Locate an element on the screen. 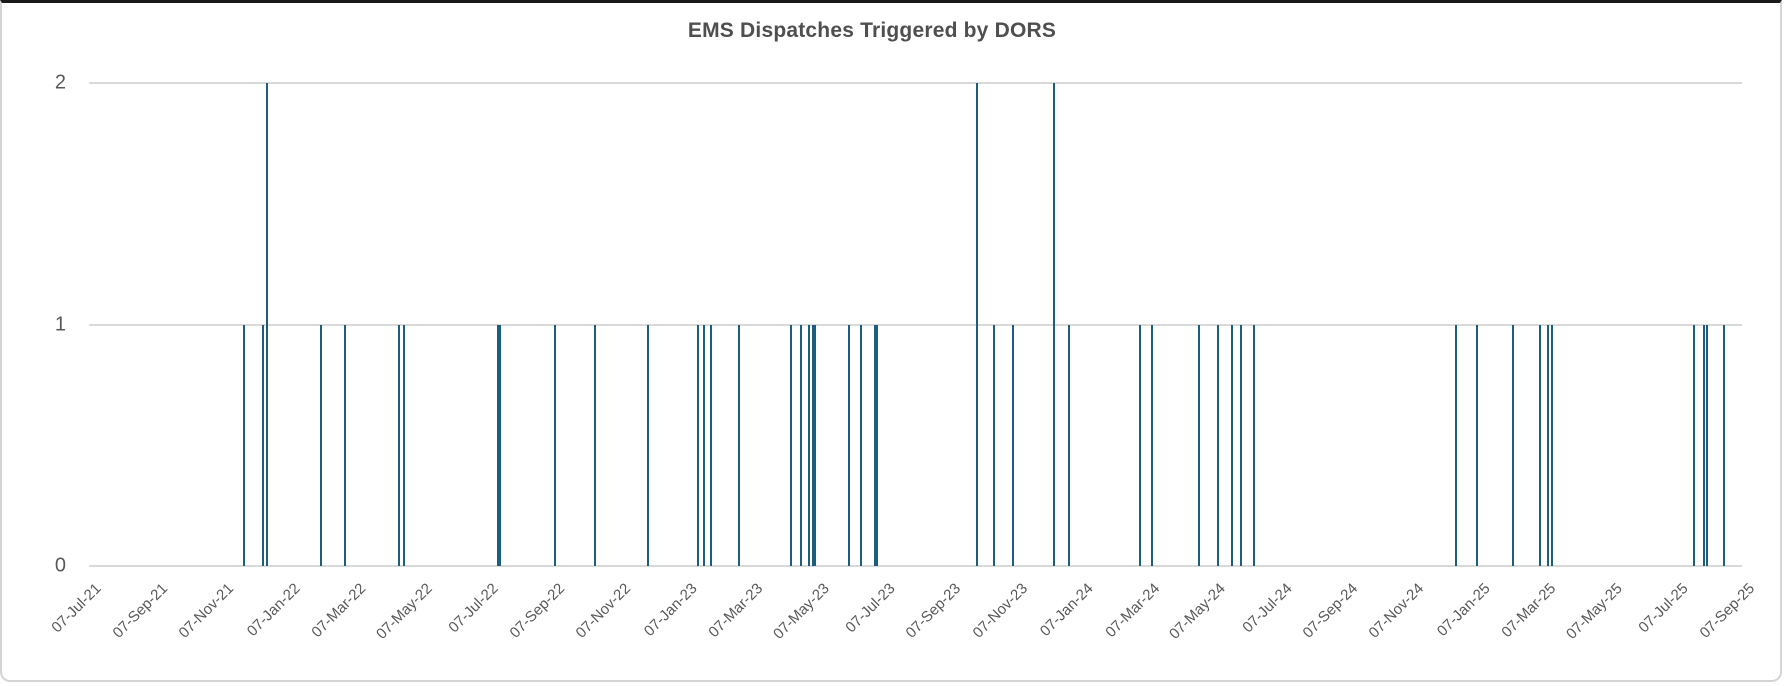 This screenshot has width=1784, height=686. y-axis: 2 1 0 is located at coordinates (34, 324).